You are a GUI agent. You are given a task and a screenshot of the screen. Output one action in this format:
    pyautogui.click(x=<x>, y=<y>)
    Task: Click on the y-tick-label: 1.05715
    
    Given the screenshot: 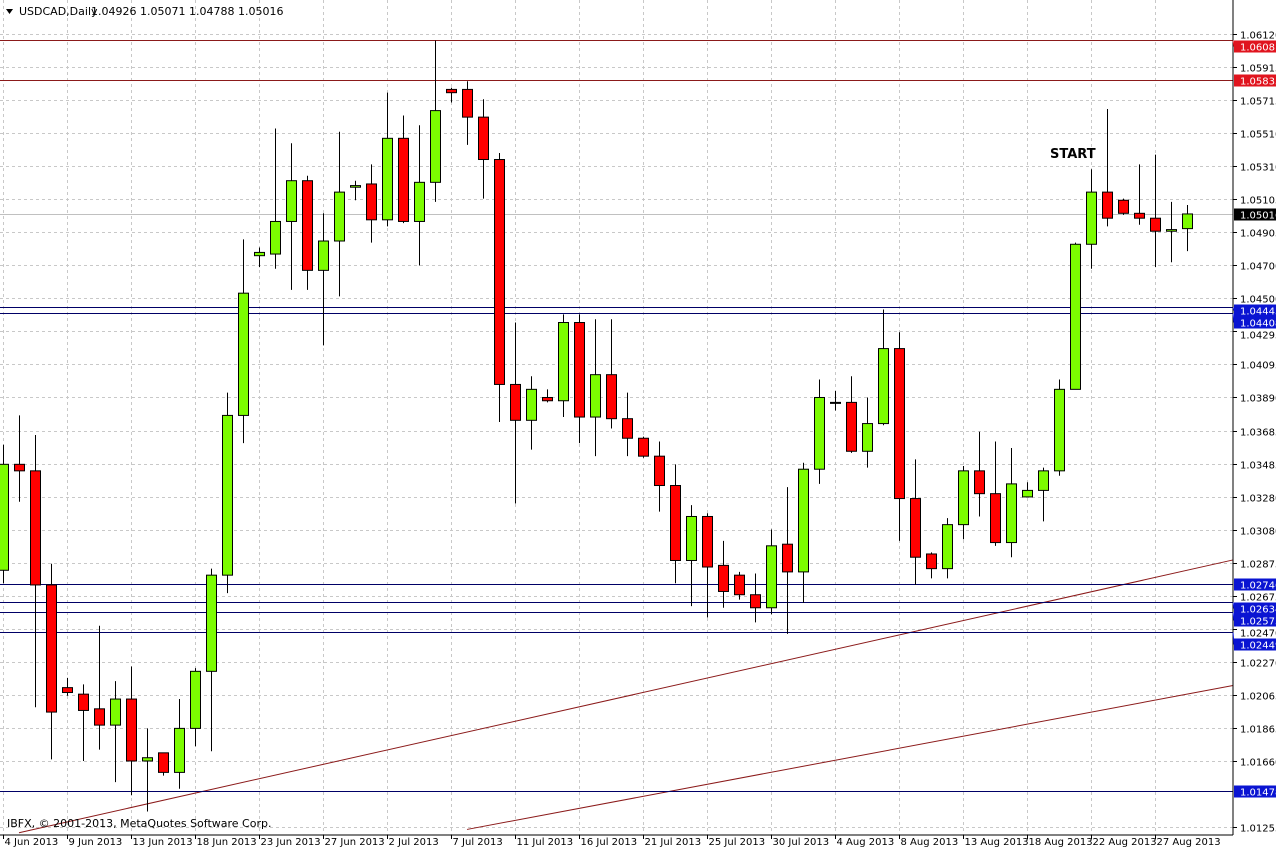 What is the action you would take?
    pyautogui.click(x=1258, y=102)
    